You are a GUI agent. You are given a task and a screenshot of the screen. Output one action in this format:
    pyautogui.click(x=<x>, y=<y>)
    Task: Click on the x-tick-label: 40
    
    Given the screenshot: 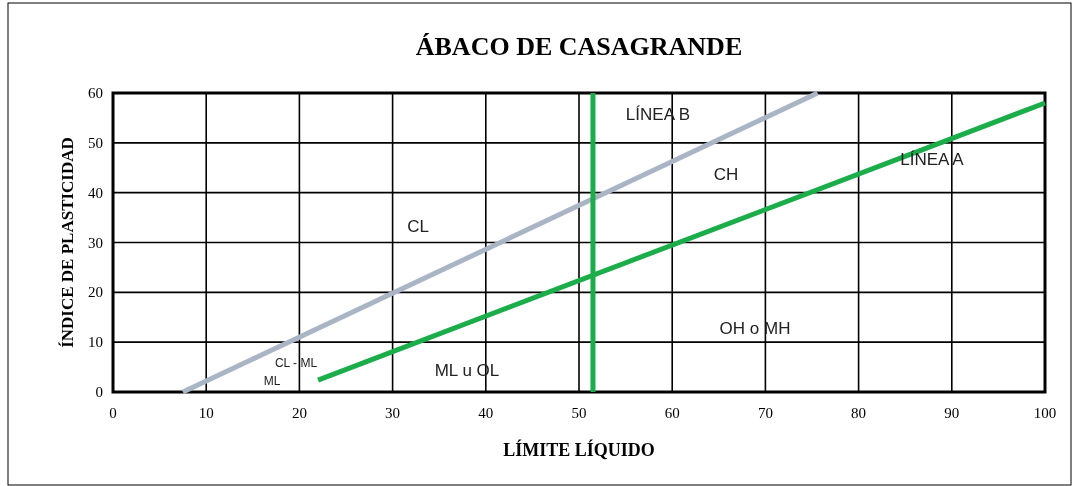 What is the action you would take?
    pyautogui.click(x=486, y=413)
    